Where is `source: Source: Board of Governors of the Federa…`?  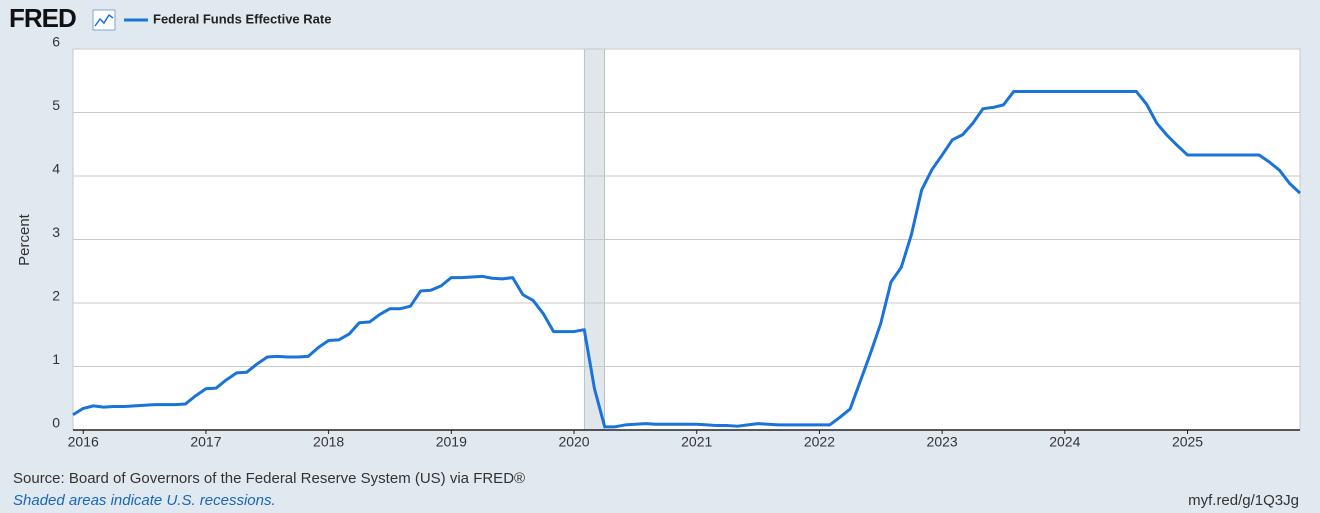
source: Source: Board of Governors of the Federa… is located at coordinates (269, 478).